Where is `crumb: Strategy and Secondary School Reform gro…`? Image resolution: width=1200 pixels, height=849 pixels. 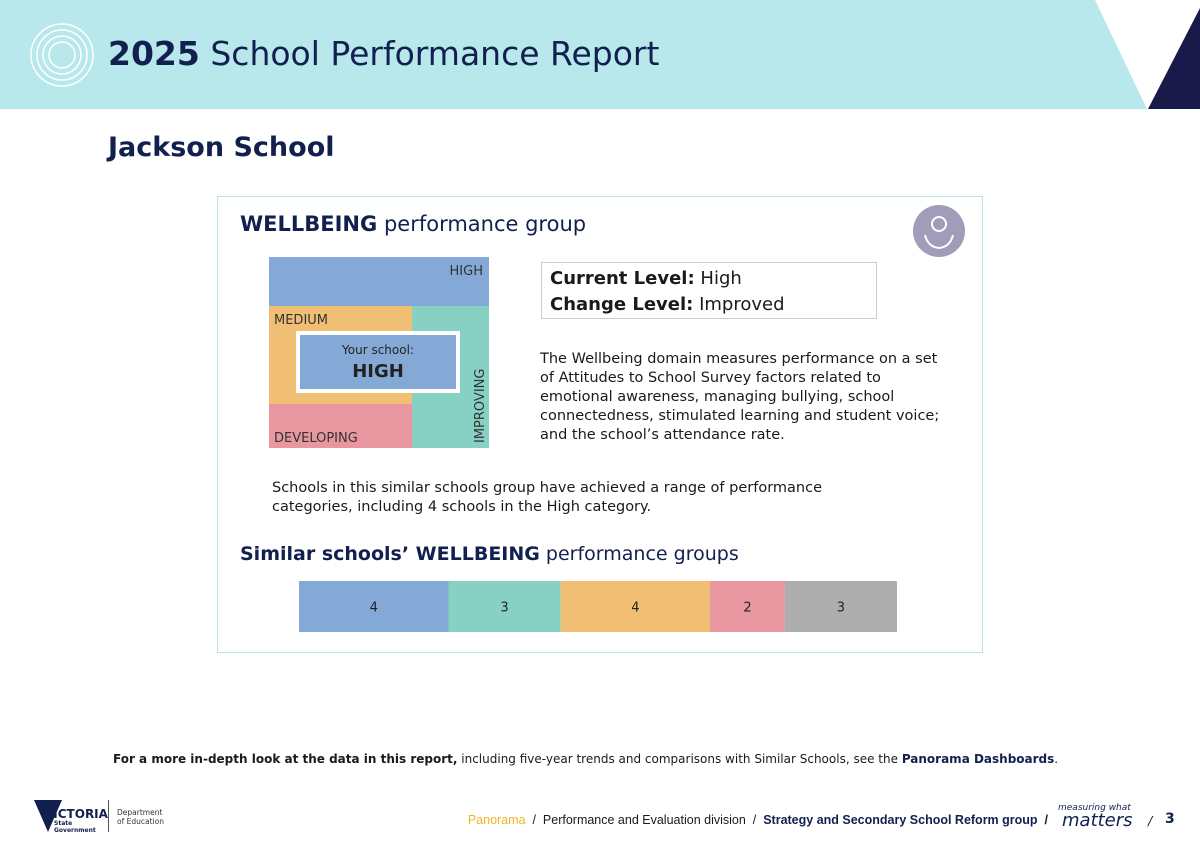
crumb: Strategy and Secondary School Reform gro… is located at coordinates (900, 820).